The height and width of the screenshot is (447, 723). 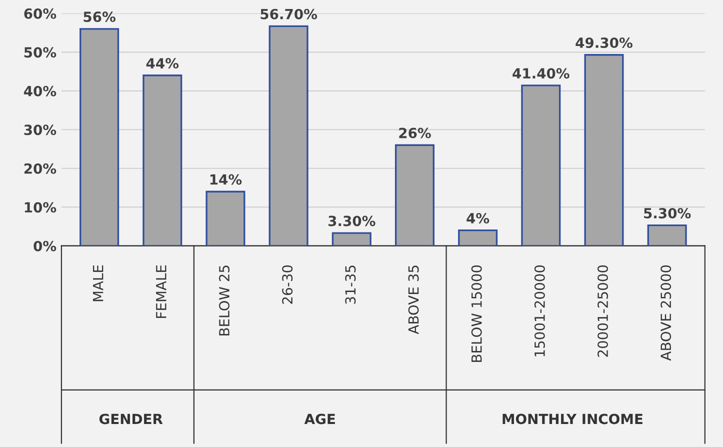 What do you see at coordinates (161, 291) in the screenshot?
I see `x-tick-label: FEMALE` at bounding box center [161, 291].